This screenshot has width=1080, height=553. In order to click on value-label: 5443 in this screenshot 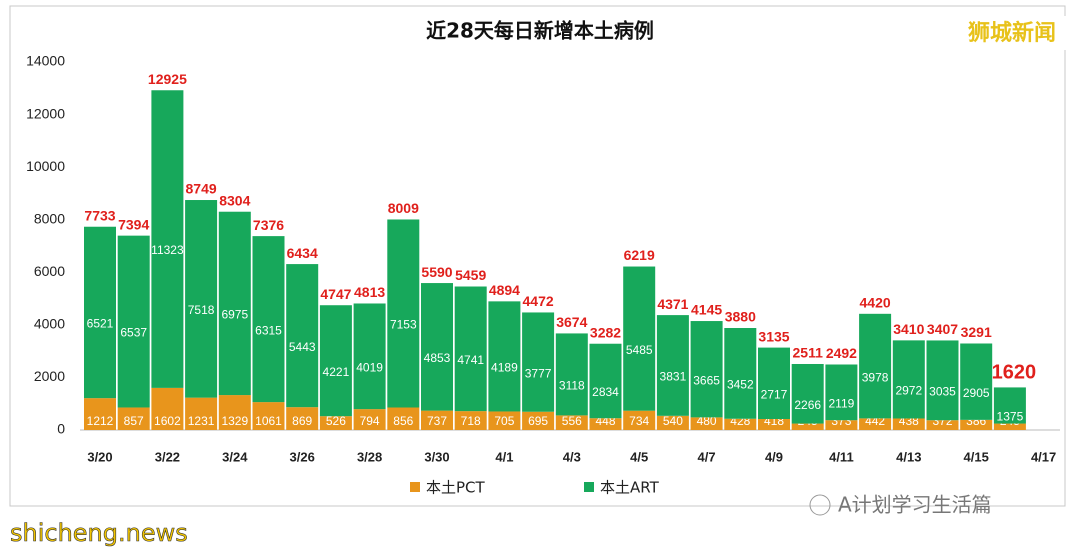, I will do `click(302, 347)`.